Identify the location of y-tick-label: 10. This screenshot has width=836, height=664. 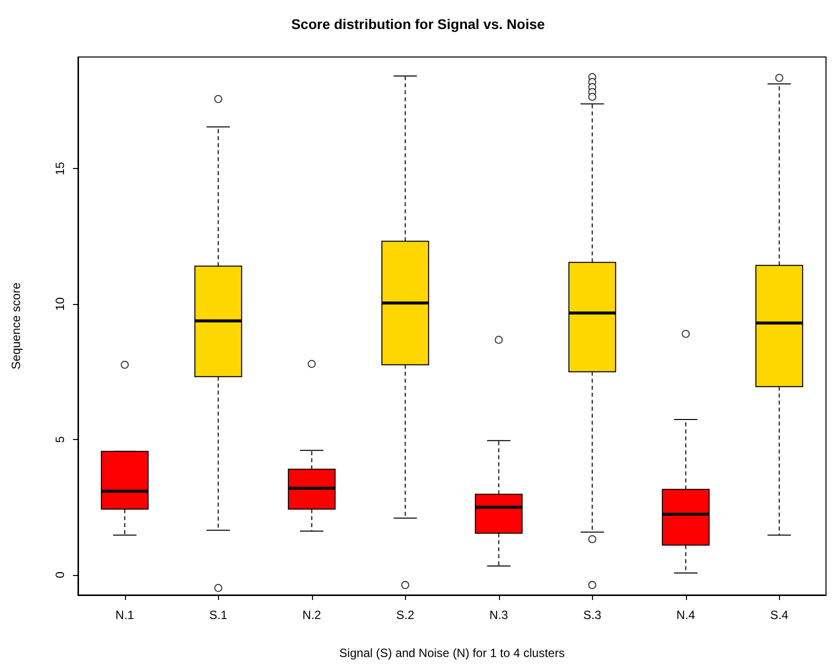
(60, 304).